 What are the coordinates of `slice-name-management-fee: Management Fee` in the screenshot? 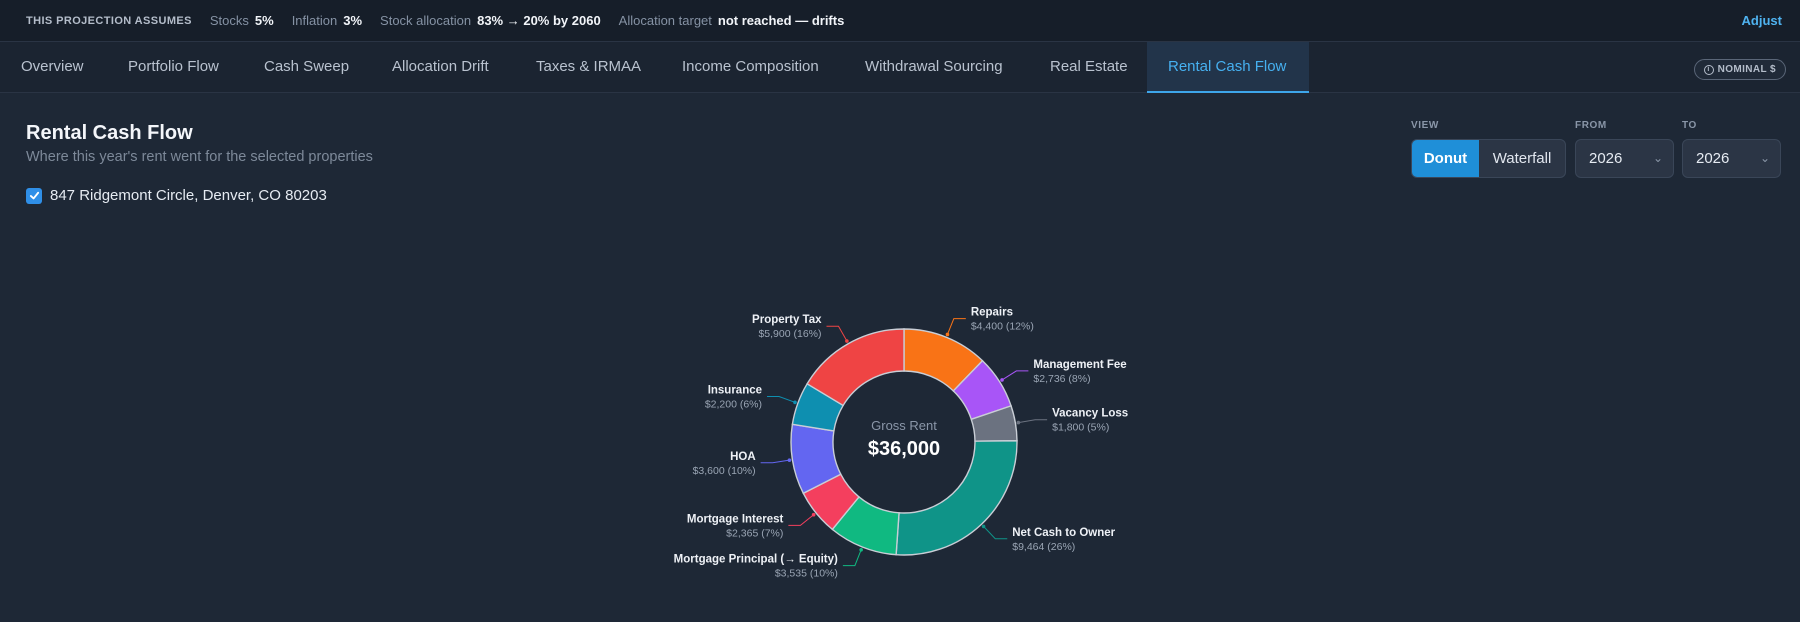 It's located at (1079, 365).